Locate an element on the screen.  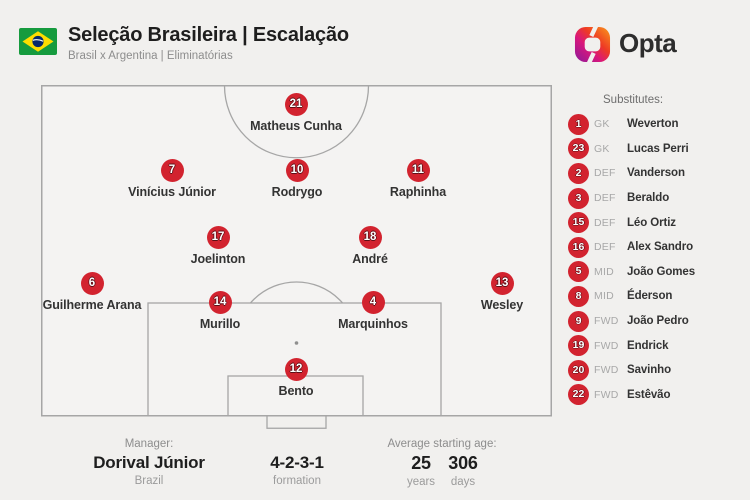
substitute-name: Lucas Perri is located at coordinates (658, 148).